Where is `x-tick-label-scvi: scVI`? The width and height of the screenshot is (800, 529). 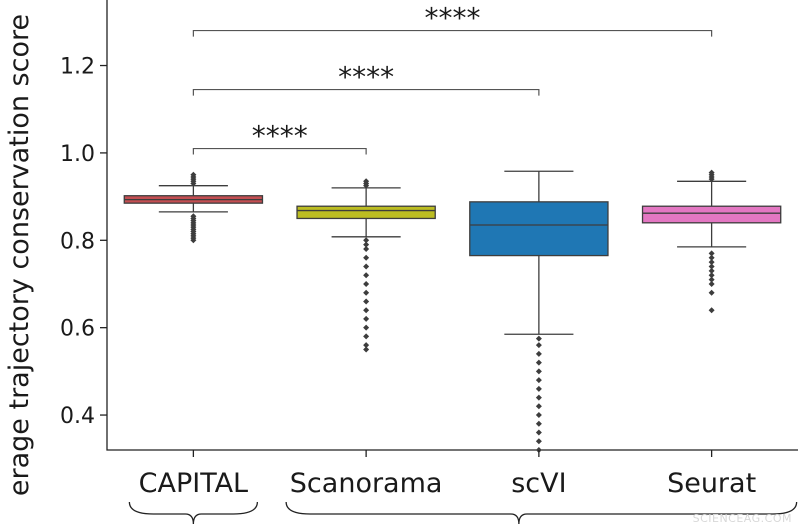
x-tick-label-scvi: scVI is located at coordinates (538, 483).